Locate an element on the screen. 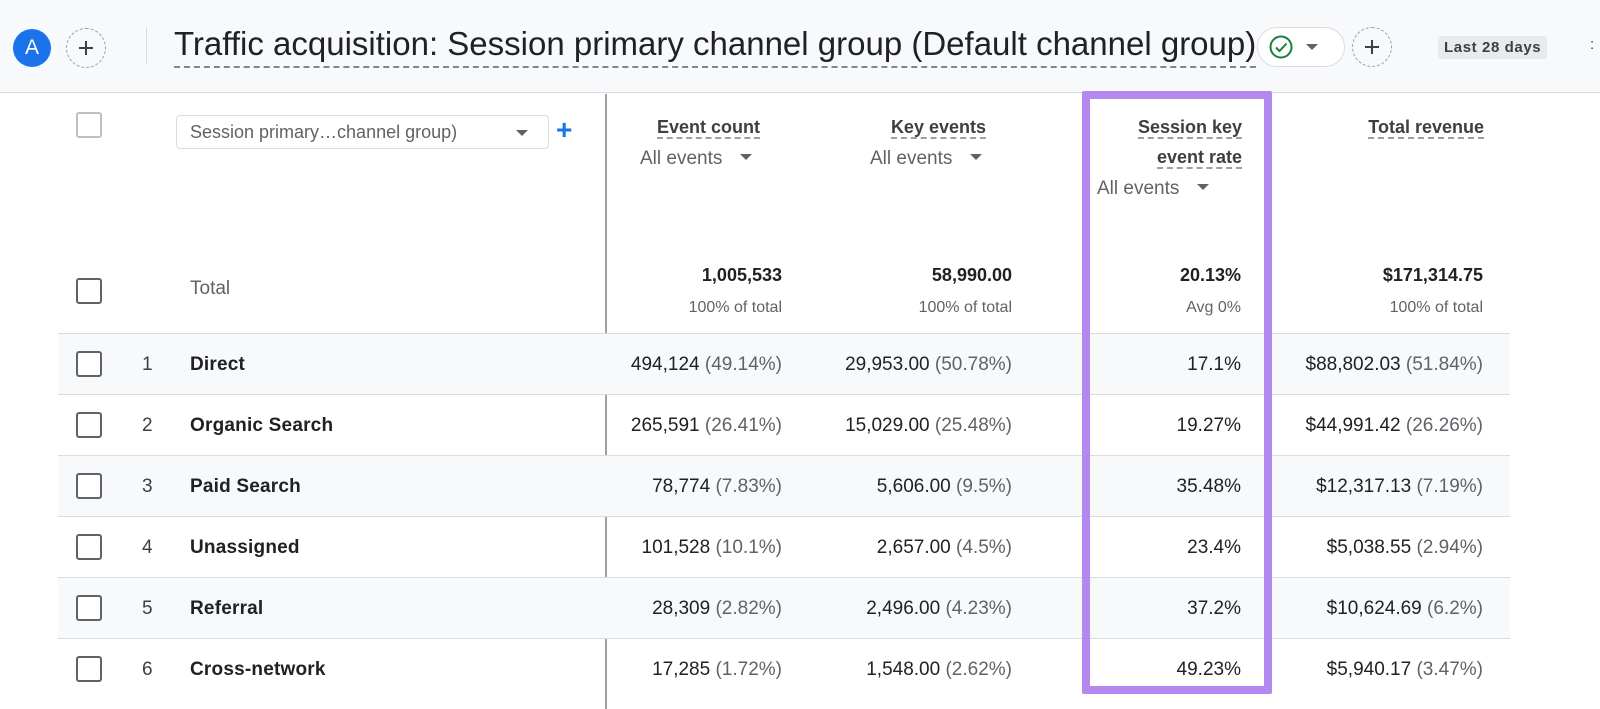 This screenshot has width=1600, height=709. total-revenue-cell: $10,624.69 (6.2%) is located at coordinates (1360, 608).